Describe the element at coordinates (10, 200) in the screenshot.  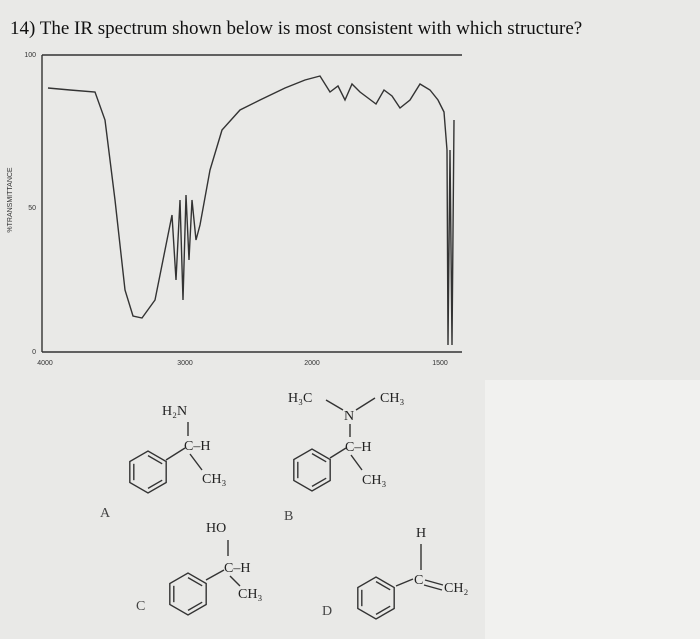
I see `y-axis-label: %TRANSMITTANCE` at that location.